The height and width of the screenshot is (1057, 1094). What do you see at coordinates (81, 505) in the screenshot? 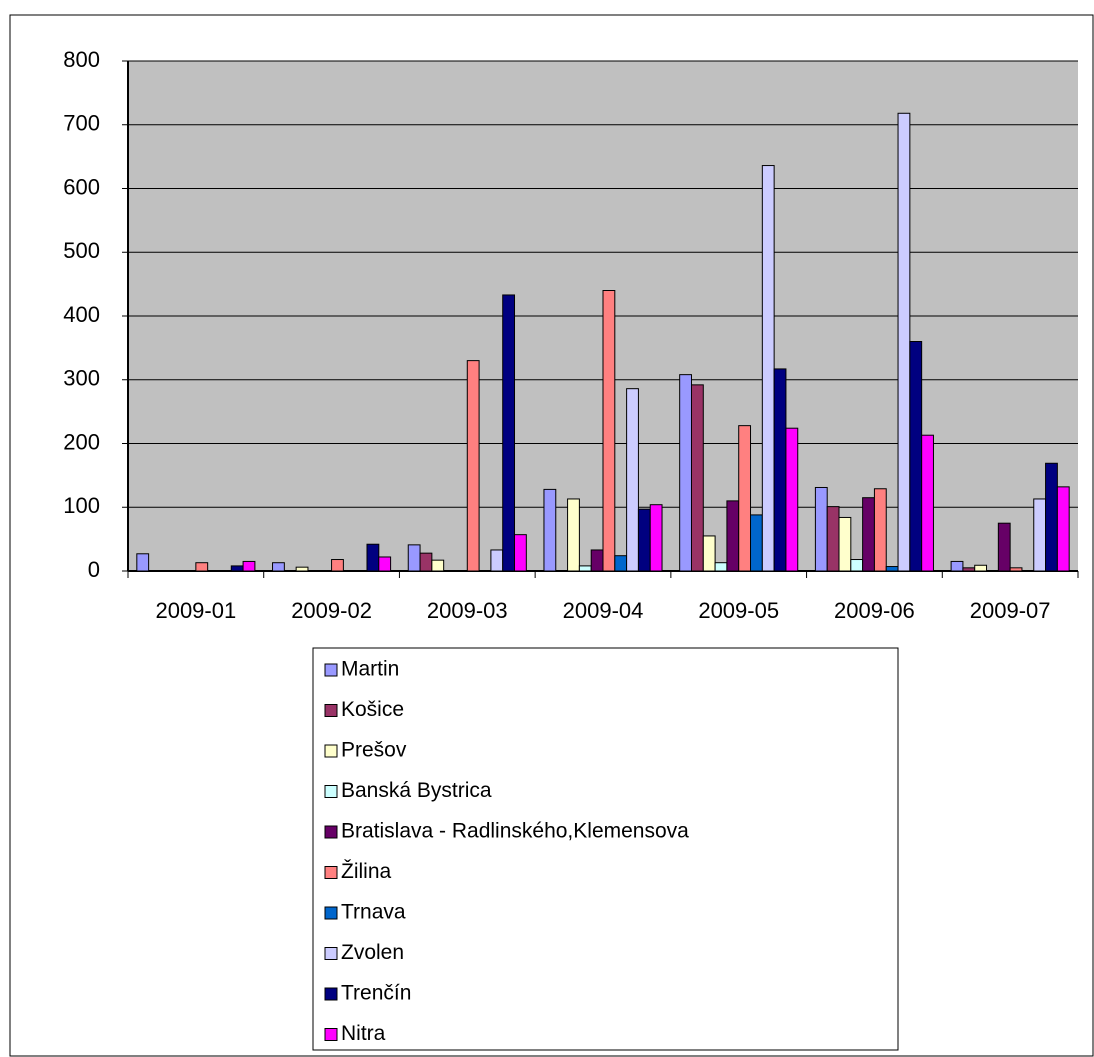
I see `y-tick-label: 100` at bounding box center [81, 505].